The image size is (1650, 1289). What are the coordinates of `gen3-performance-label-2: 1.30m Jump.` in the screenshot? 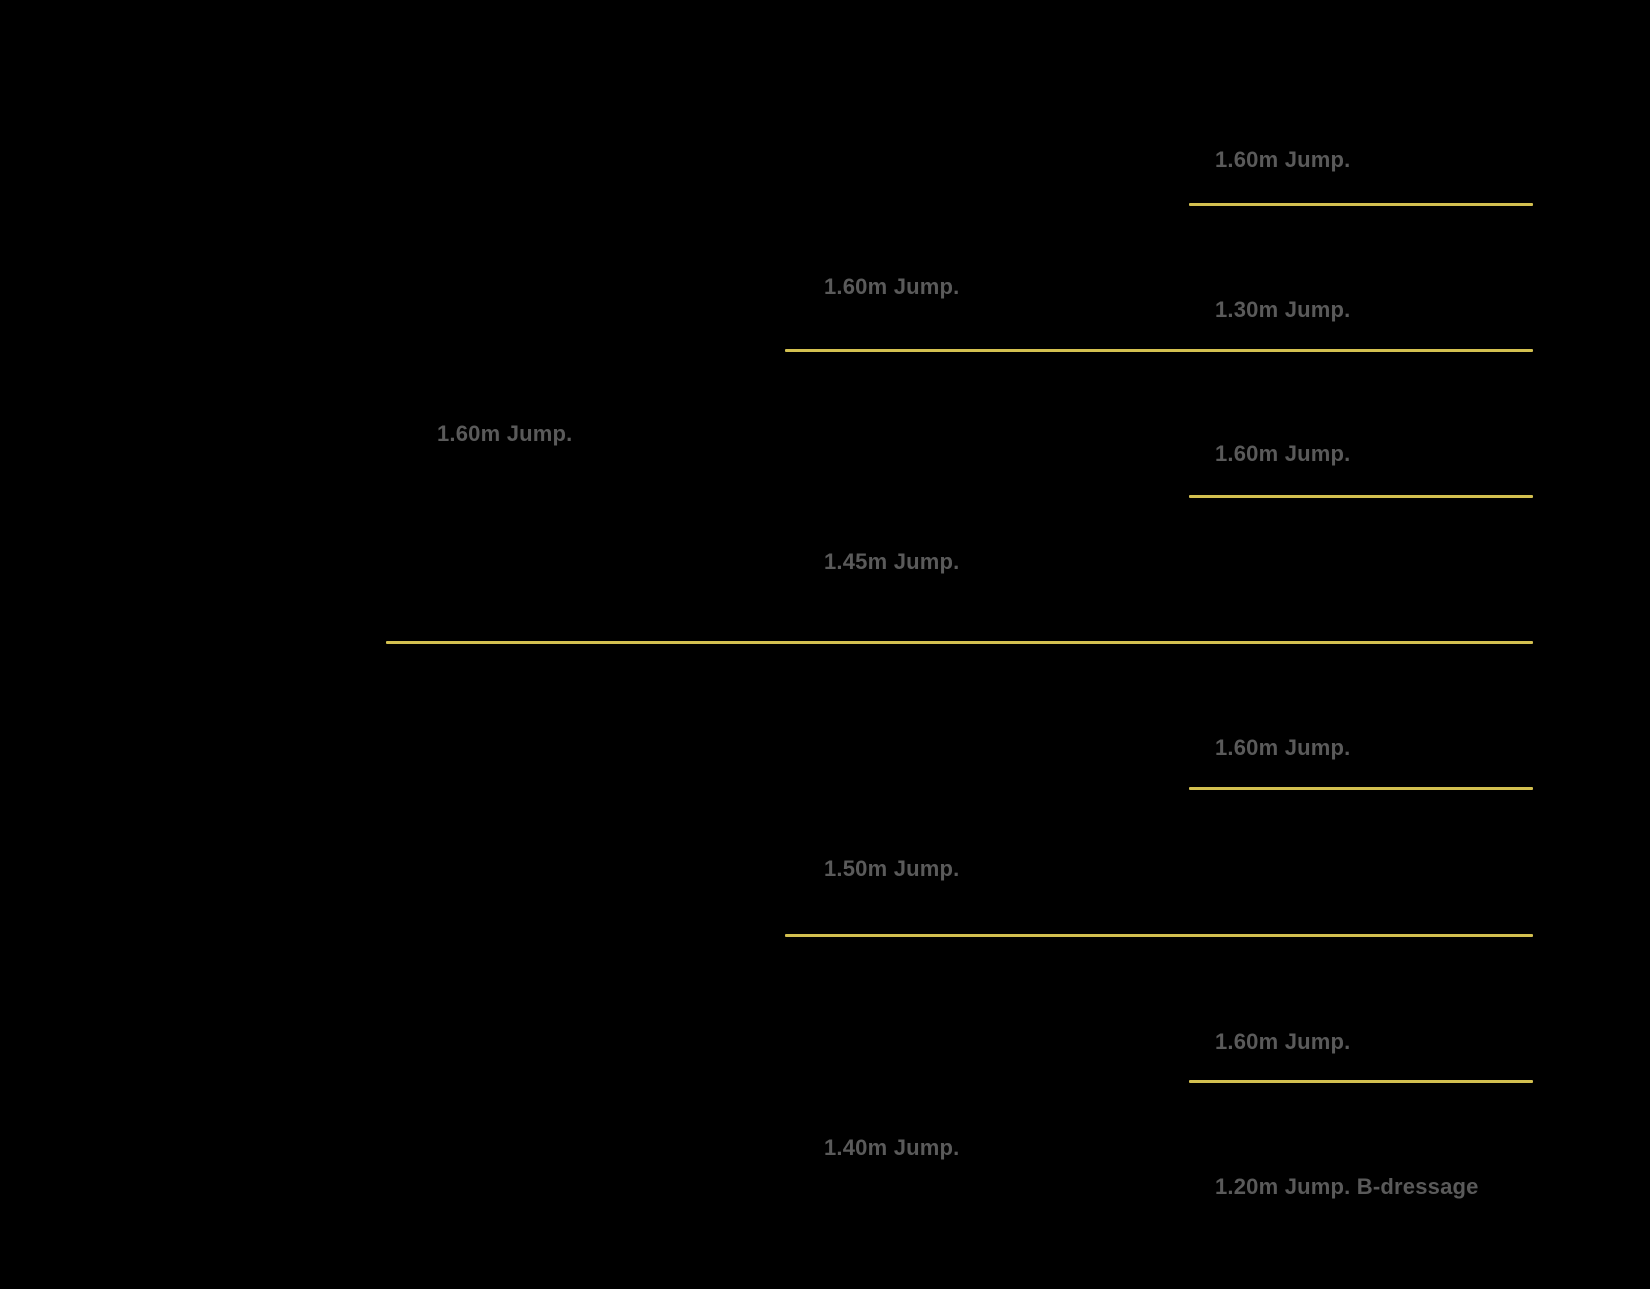 It's located at (1283, 309).